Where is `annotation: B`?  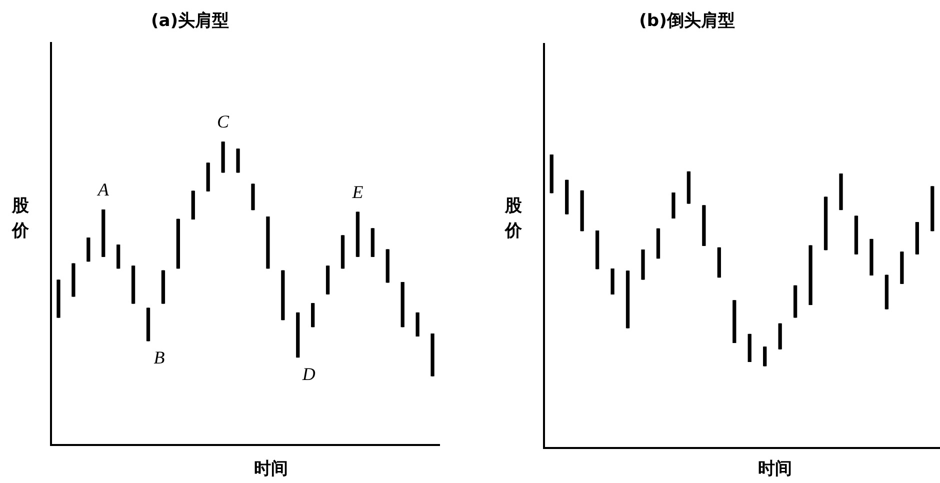
annotation: B is located at coordinates (159, 358).